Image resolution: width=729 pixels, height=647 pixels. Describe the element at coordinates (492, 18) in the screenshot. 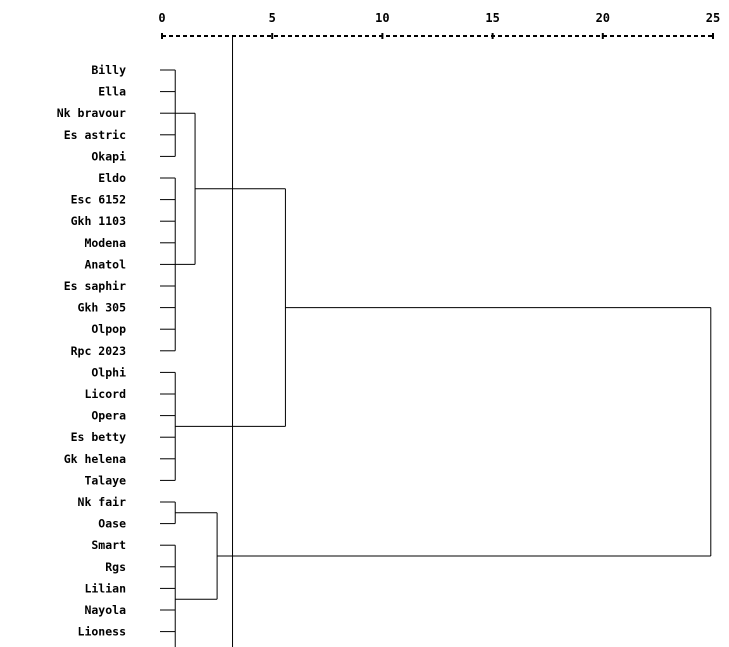

I see `axis-tick-label: 15` at that location.